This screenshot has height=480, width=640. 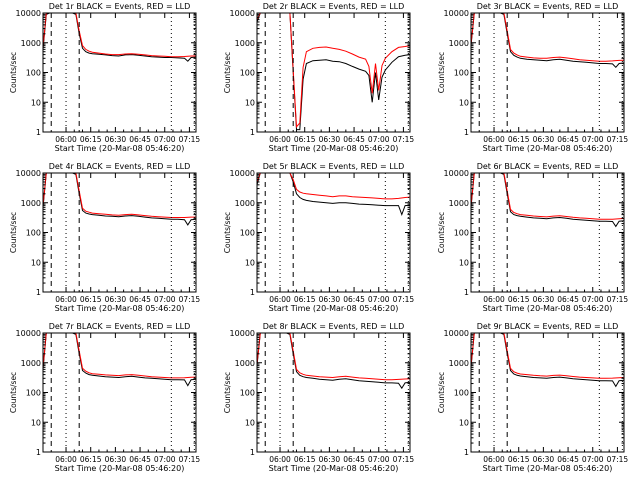 I want to click on panel-title: Det 2r BLACK = Events, RED = LLD, so click(x=334, y=6).